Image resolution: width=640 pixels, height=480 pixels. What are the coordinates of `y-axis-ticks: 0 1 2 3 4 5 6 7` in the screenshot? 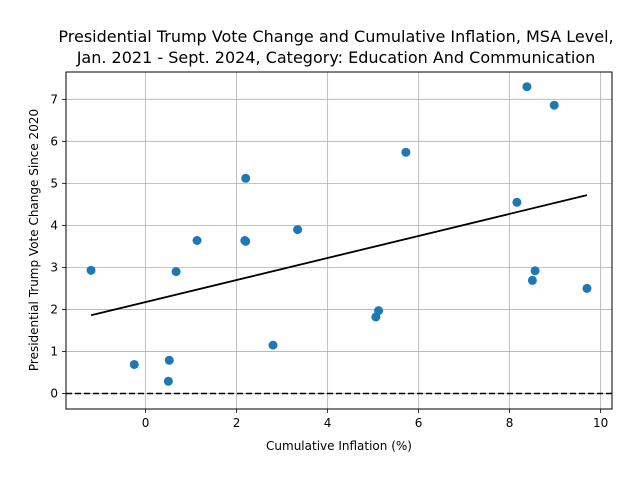 It's located at (58, 246).